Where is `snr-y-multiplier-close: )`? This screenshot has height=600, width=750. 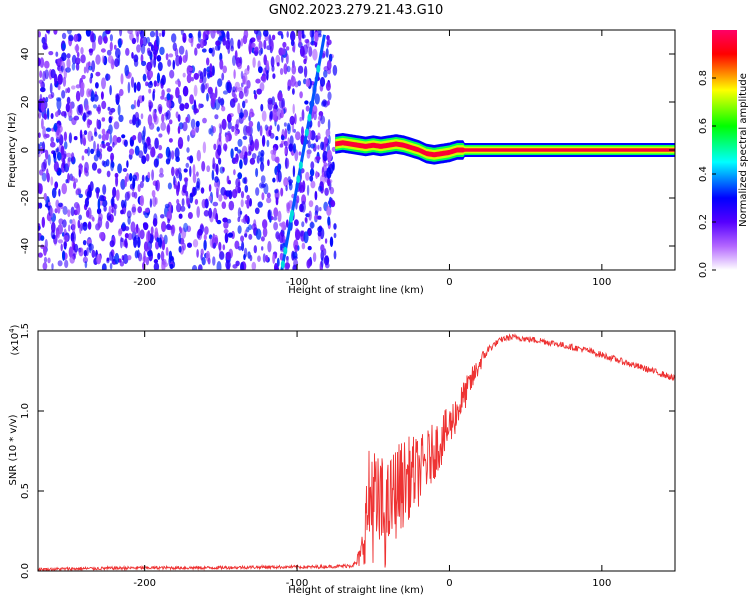 snr-y-multiplier-close: ) is located at coordinates (15, 326).